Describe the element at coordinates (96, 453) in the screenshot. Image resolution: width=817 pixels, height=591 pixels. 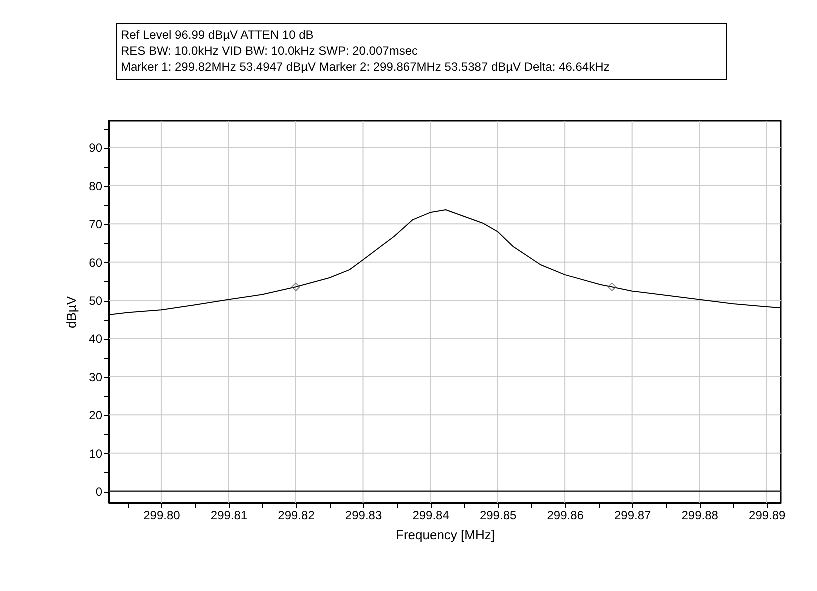
I see `y-tick-label: 10` at that location.